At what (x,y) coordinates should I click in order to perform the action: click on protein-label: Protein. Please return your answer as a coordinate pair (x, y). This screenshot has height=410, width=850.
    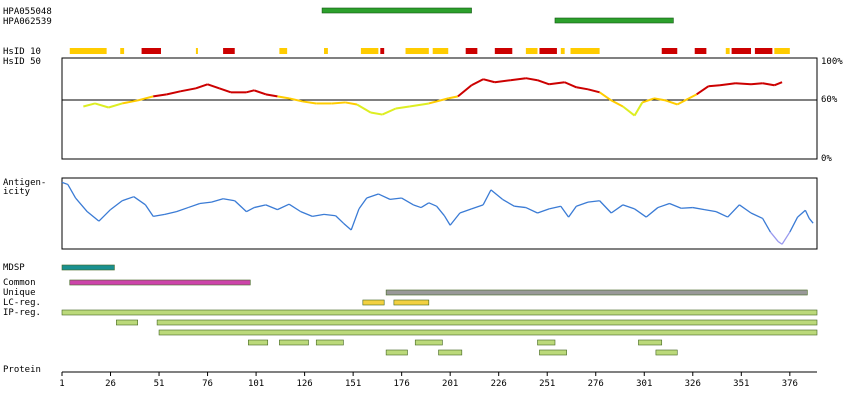
    Looking at the image, I should click on (22, 370).